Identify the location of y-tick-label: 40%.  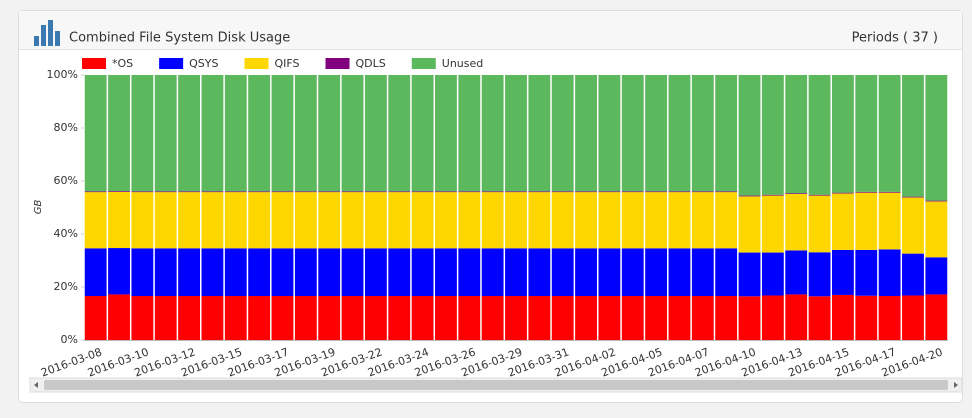
(66, 233).